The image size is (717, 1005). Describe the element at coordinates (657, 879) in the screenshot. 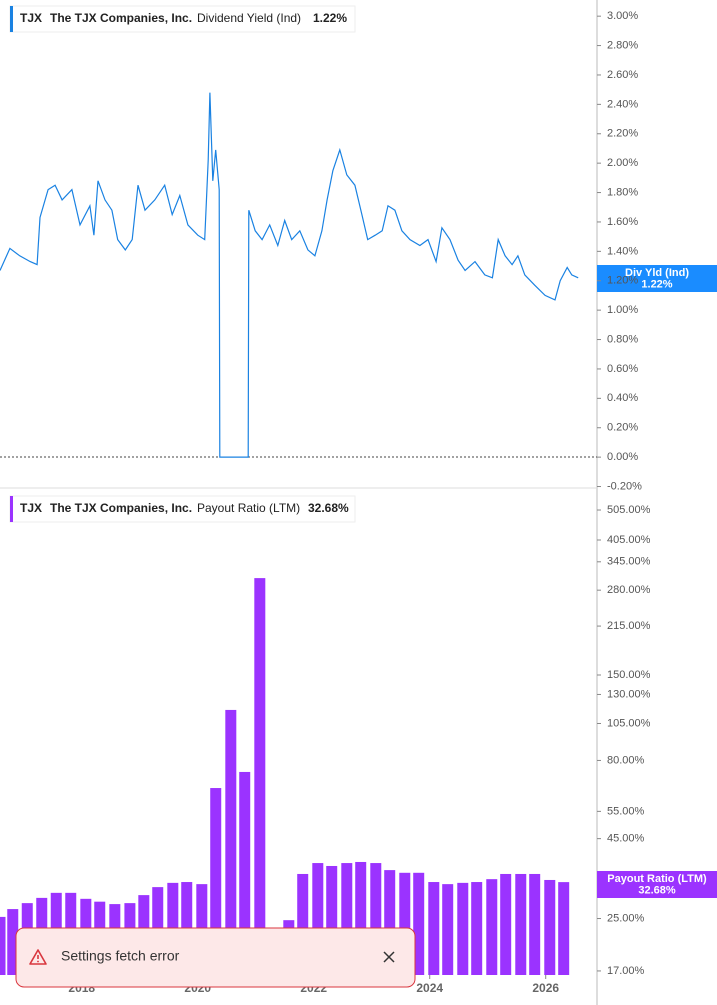

I see `badge-label: Payout Ratio (LTM)` at that location.